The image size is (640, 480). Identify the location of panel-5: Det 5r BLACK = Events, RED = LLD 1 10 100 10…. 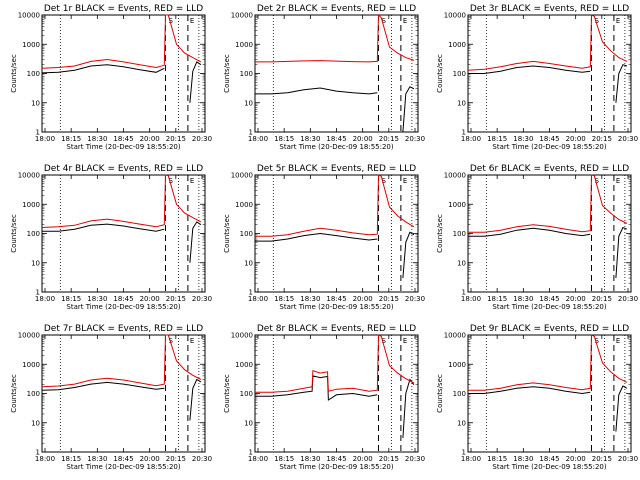
(324, 237).